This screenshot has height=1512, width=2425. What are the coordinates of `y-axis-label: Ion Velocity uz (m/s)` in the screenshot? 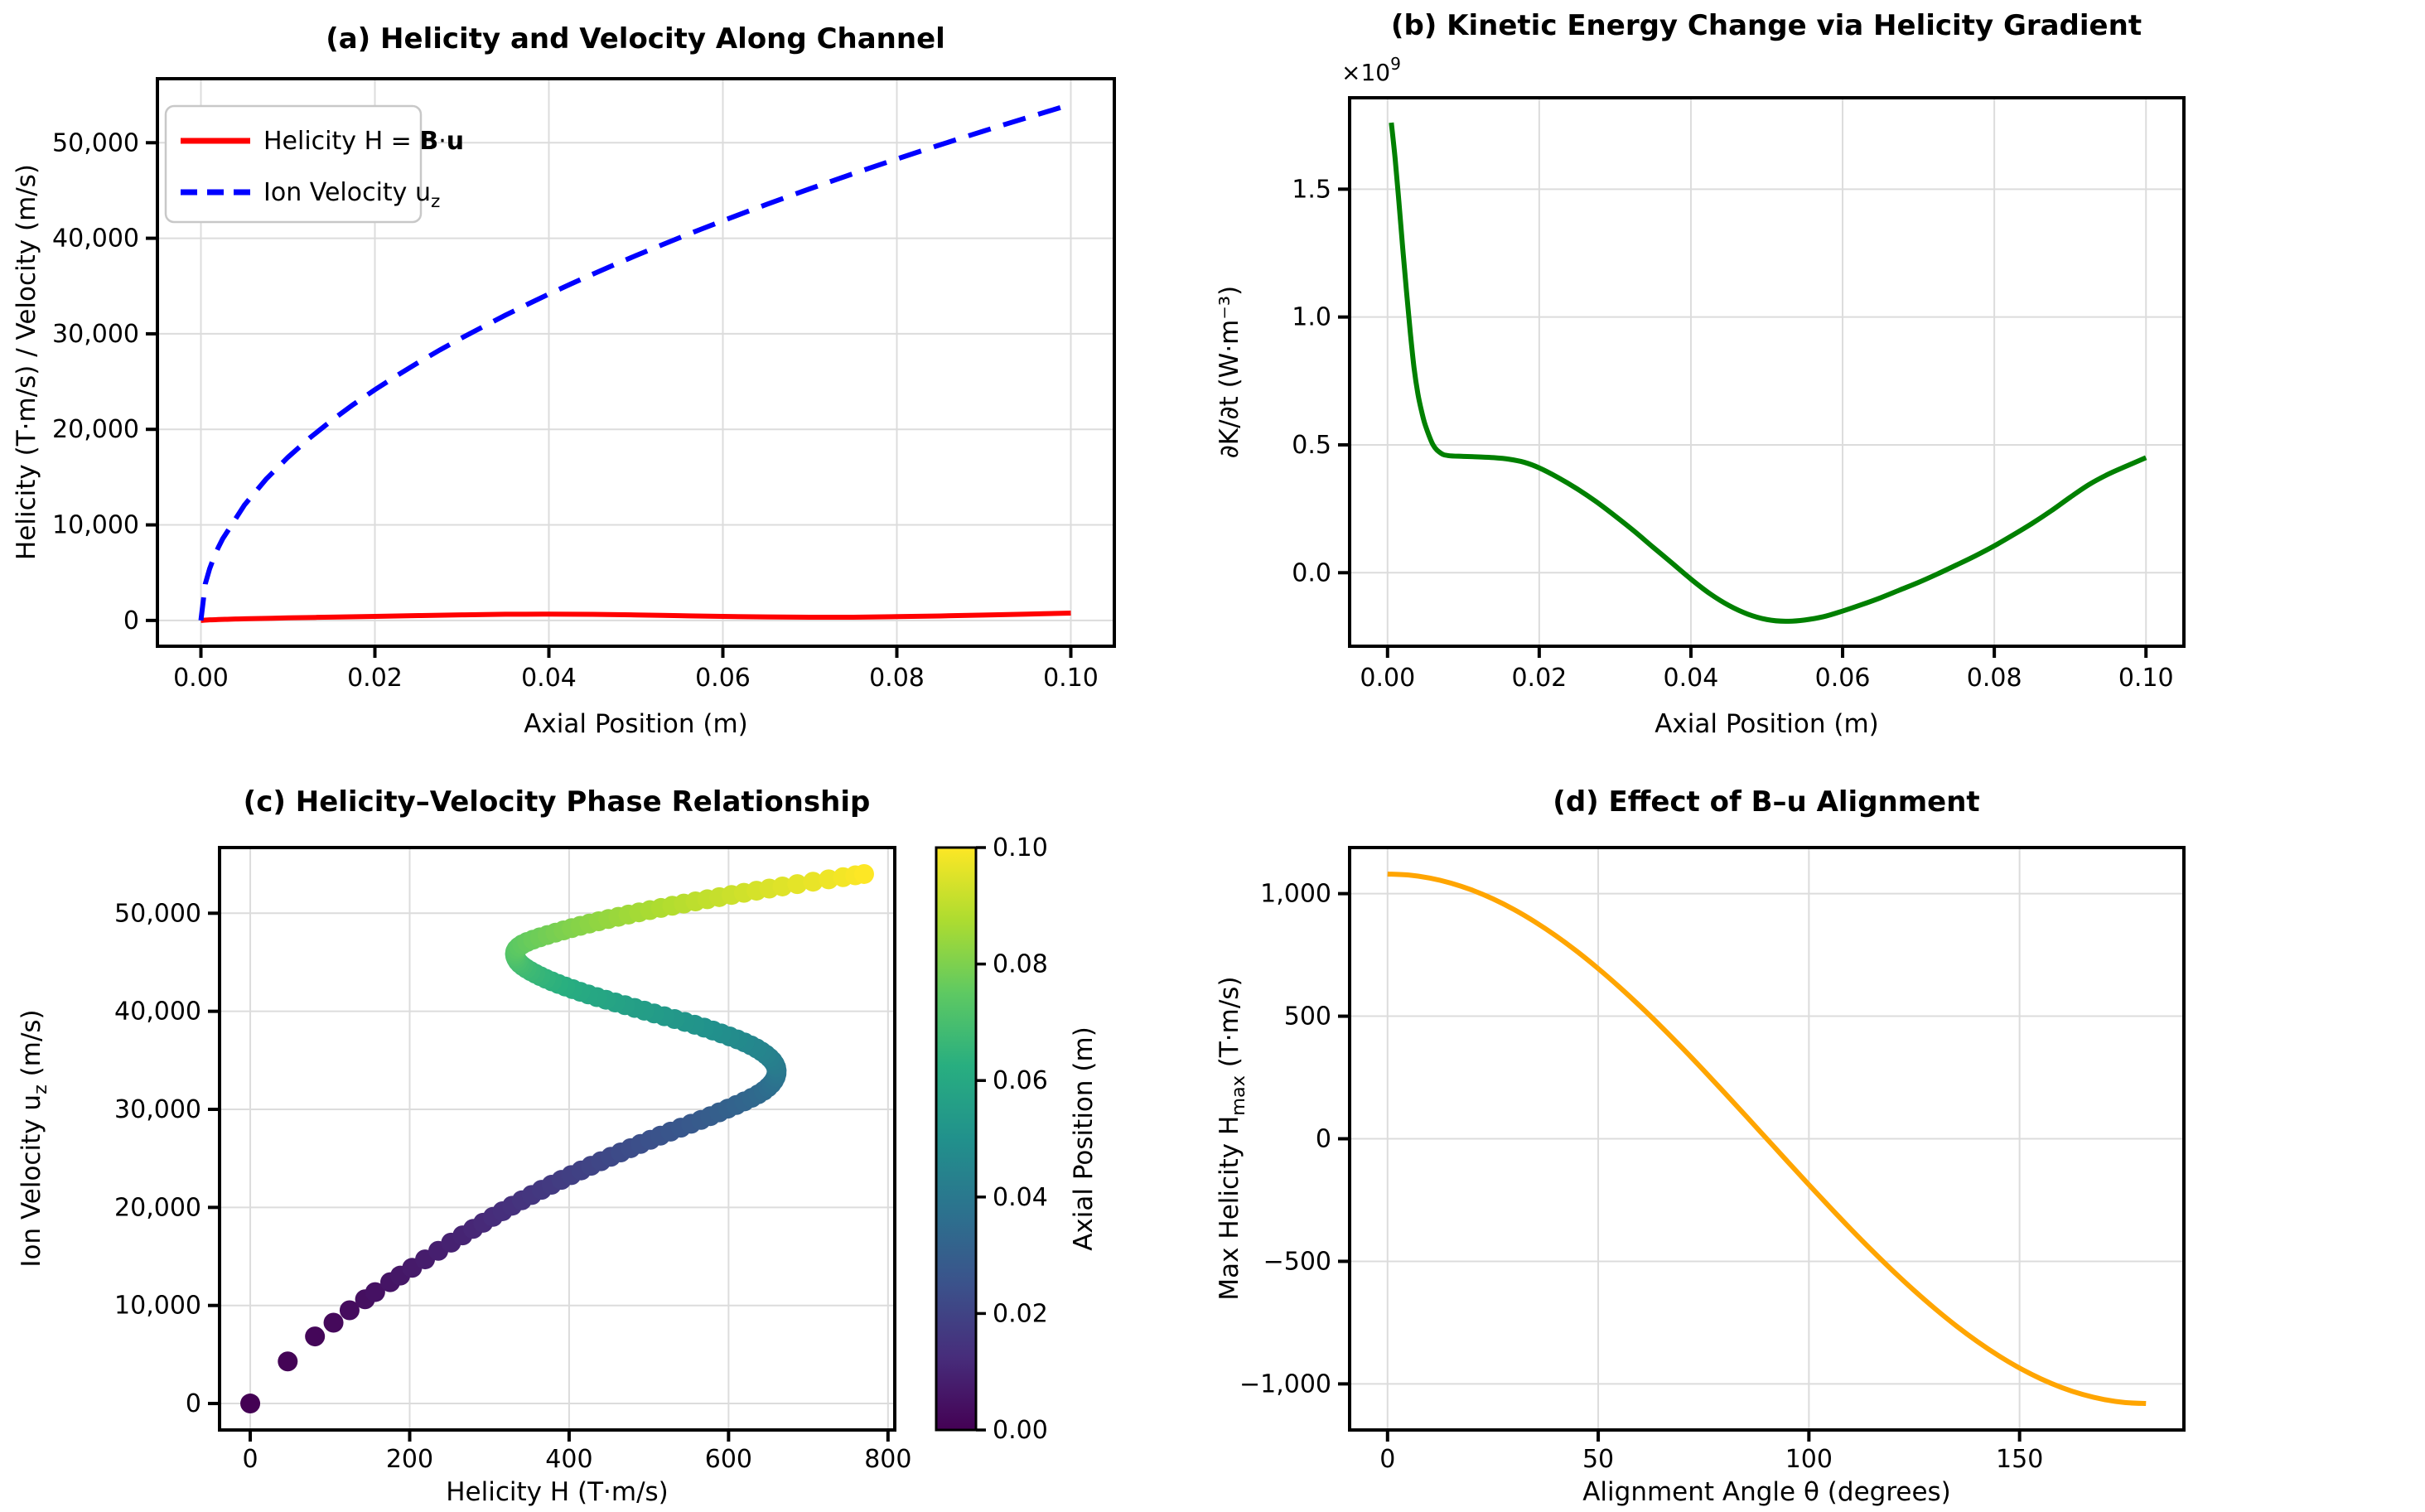 It's located at (34, 1138).